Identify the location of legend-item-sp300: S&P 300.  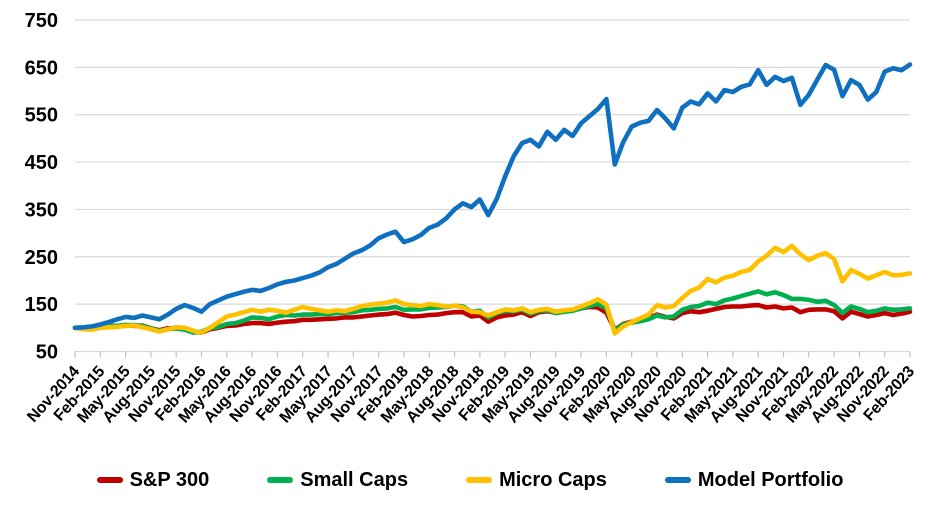
(153, 480).